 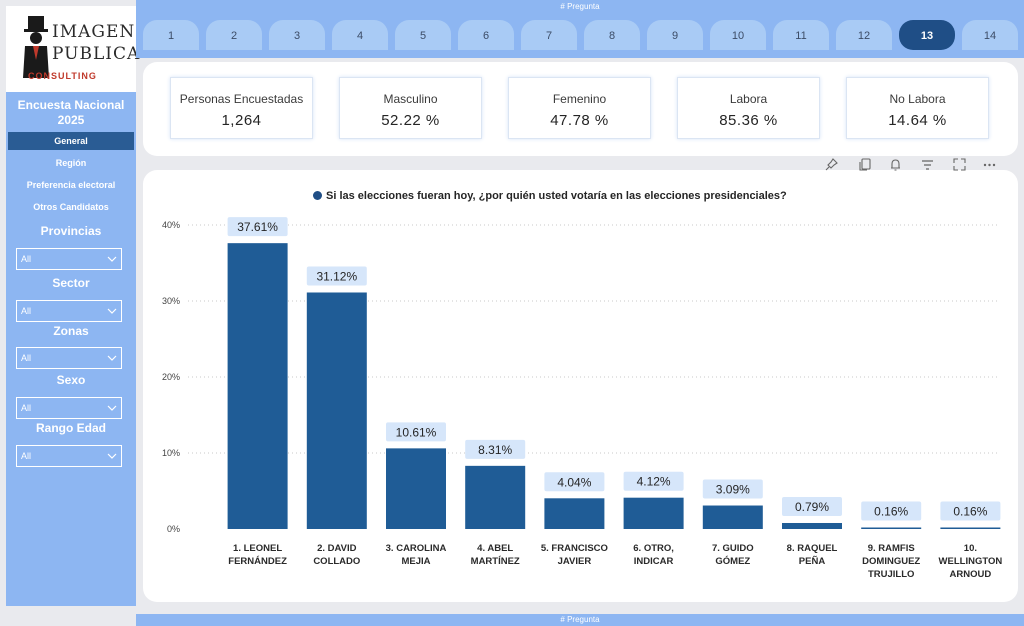 I want to click on page-tab-9: 9, so click(x=675, y=35).